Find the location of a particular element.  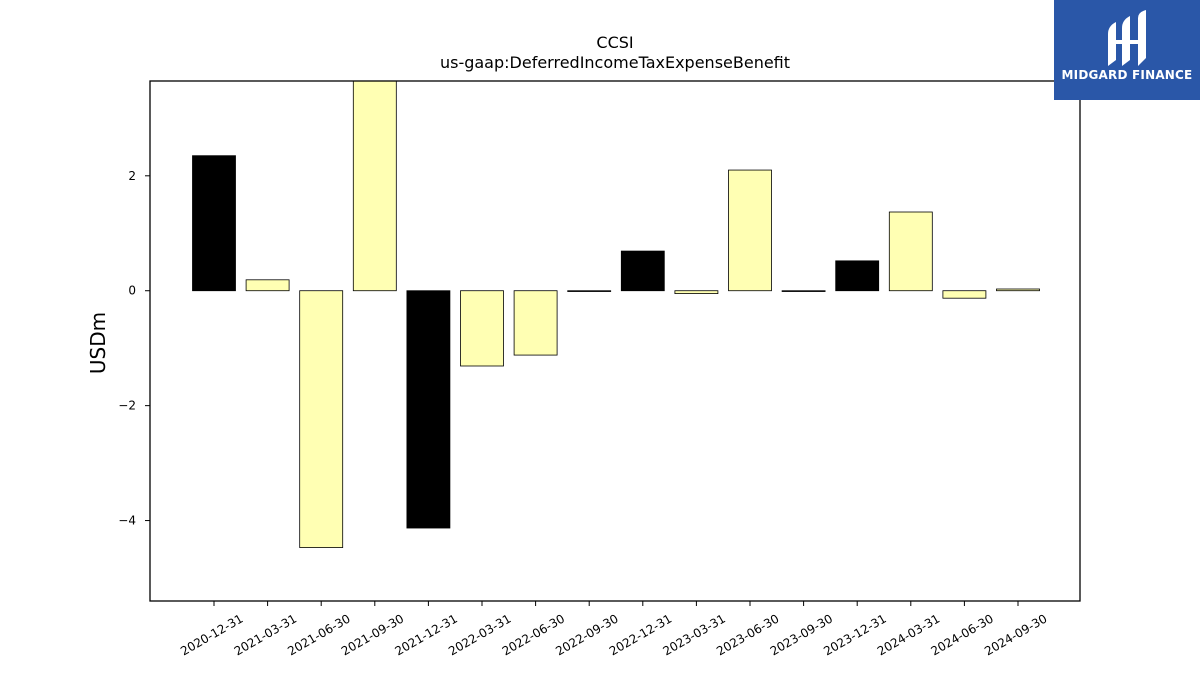

y-axis-label: USDm is located at coordinates (98, 343).